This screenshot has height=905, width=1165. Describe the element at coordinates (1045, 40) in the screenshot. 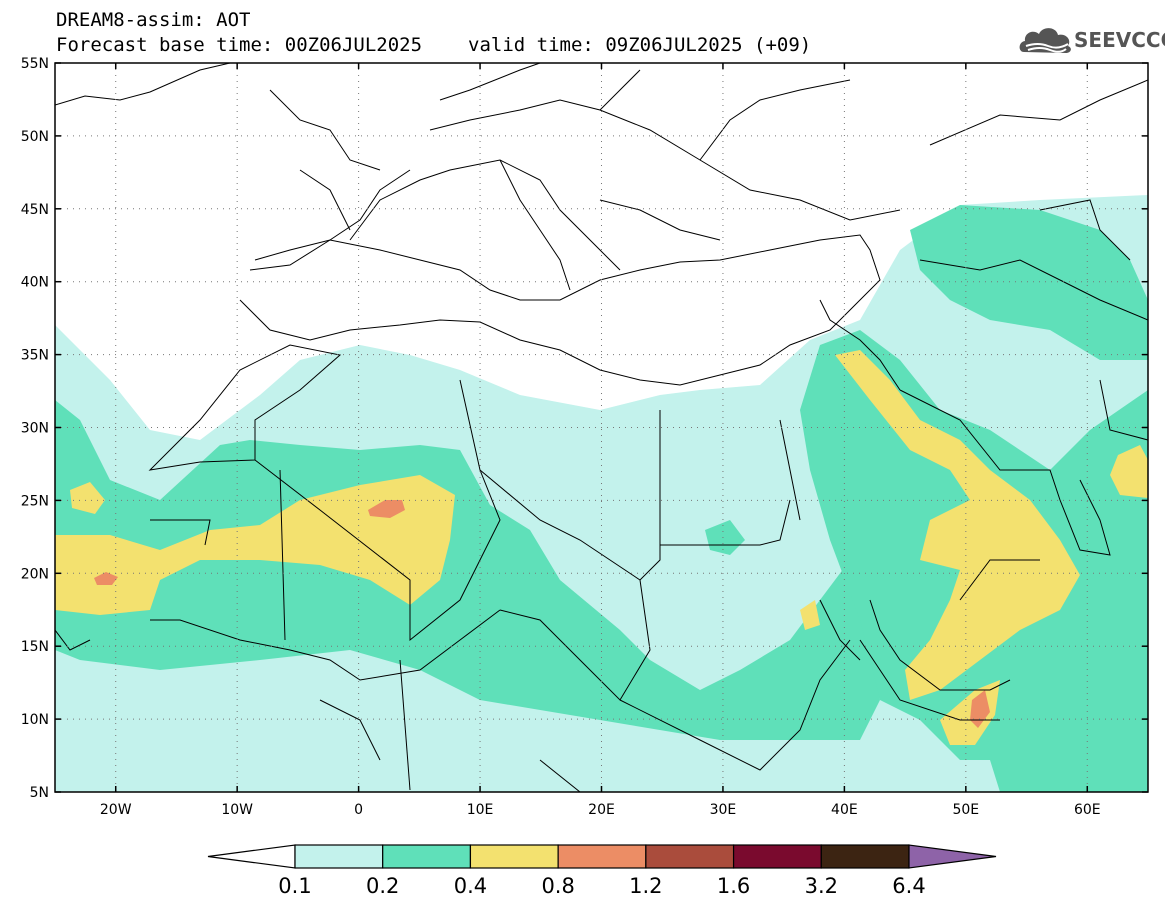

I see `cloud-logo-icon` at that location.